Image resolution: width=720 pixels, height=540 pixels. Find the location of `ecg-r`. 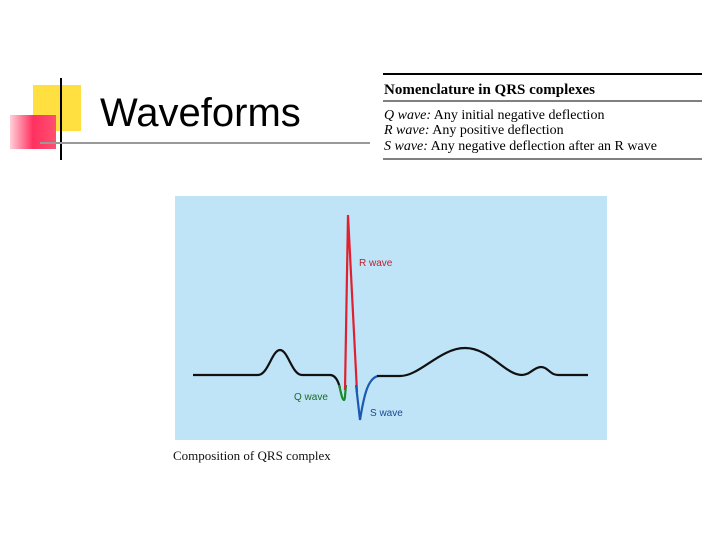

ecg-r is located at coordinates (351, 303).